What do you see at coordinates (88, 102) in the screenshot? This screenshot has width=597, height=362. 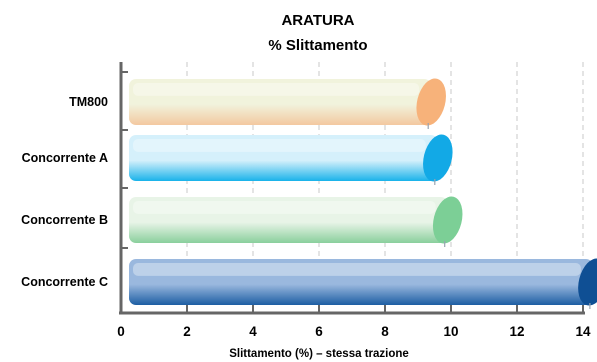 I see `category-label: TM800` at bounding box center [88, 102].